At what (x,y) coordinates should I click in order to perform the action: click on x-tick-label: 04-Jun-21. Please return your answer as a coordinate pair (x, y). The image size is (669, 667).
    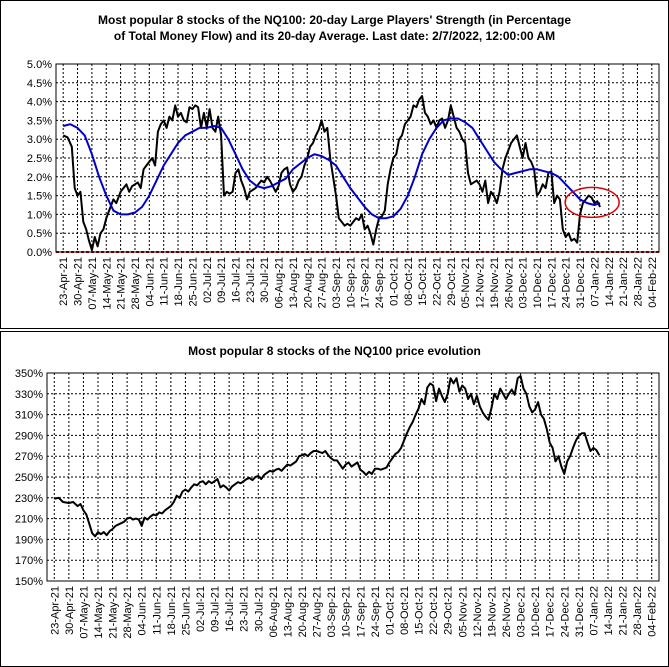
    Looking at the image, I should click on (150, 282).